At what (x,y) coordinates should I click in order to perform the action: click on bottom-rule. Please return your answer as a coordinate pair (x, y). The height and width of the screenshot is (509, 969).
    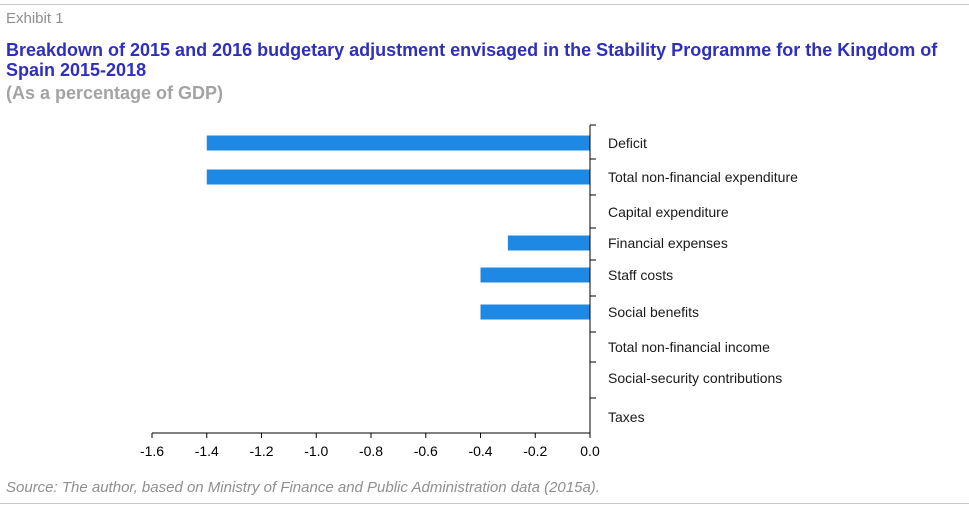
    Looking at the image, I should click on (484, 503).